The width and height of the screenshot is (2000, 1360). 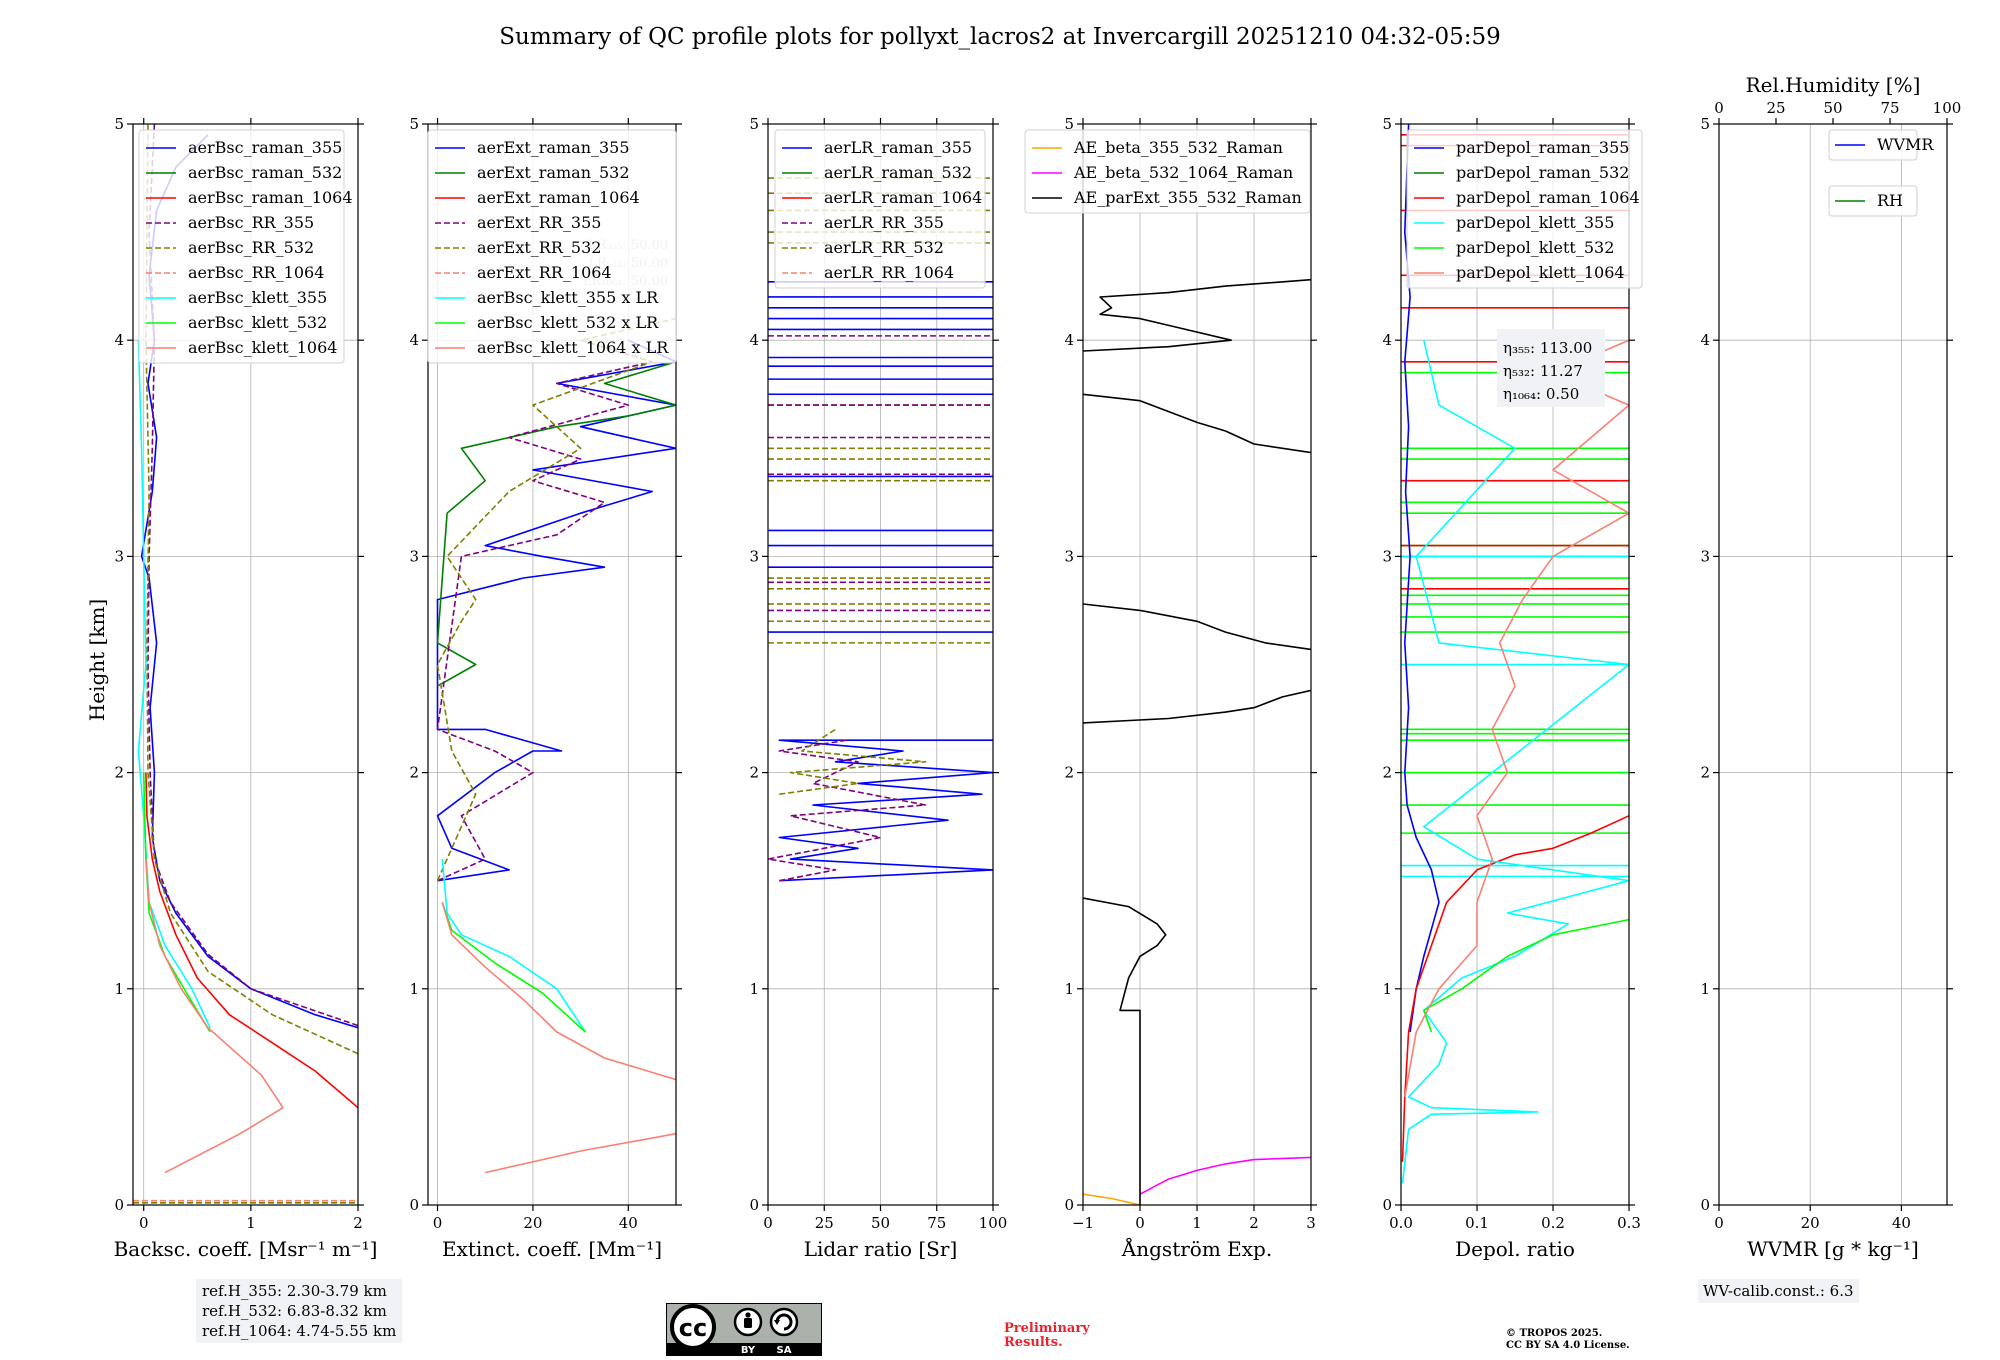 I want to click on legend-entry: aerLR_raman_355, so click(x=898, y=147).